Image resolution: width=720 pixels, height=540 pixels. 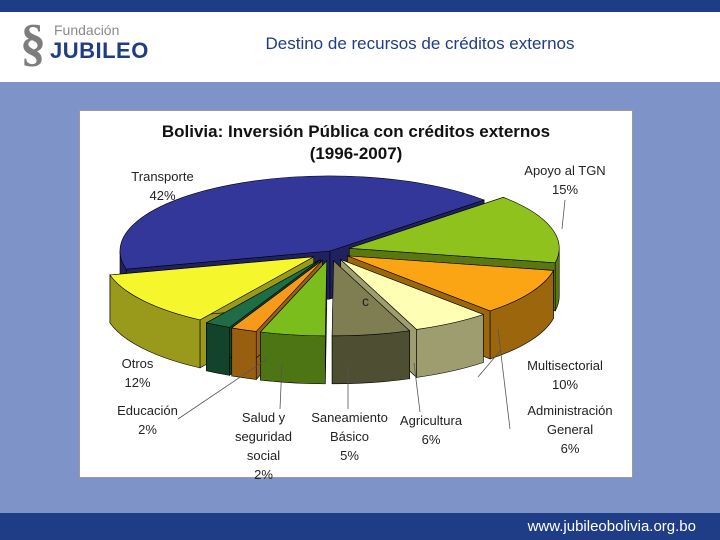 I want to click on data-label-line: 15%, so click(x=565, y=189).